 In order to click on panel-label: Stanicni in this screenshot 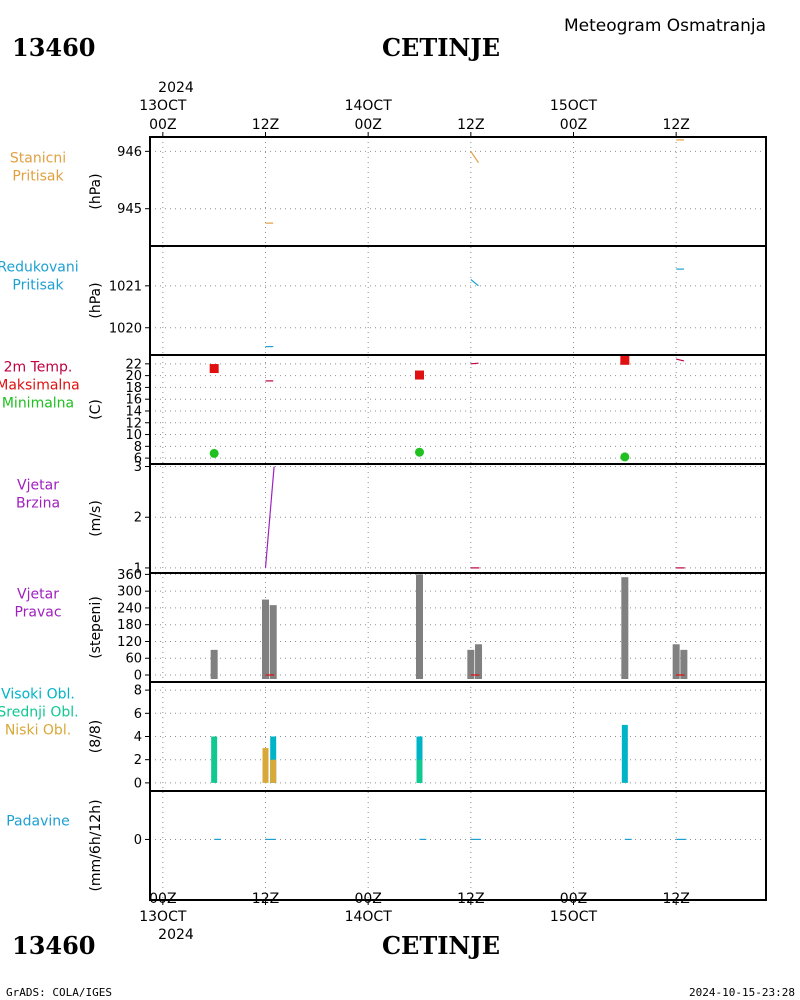, I will do `click(38, 159)`.